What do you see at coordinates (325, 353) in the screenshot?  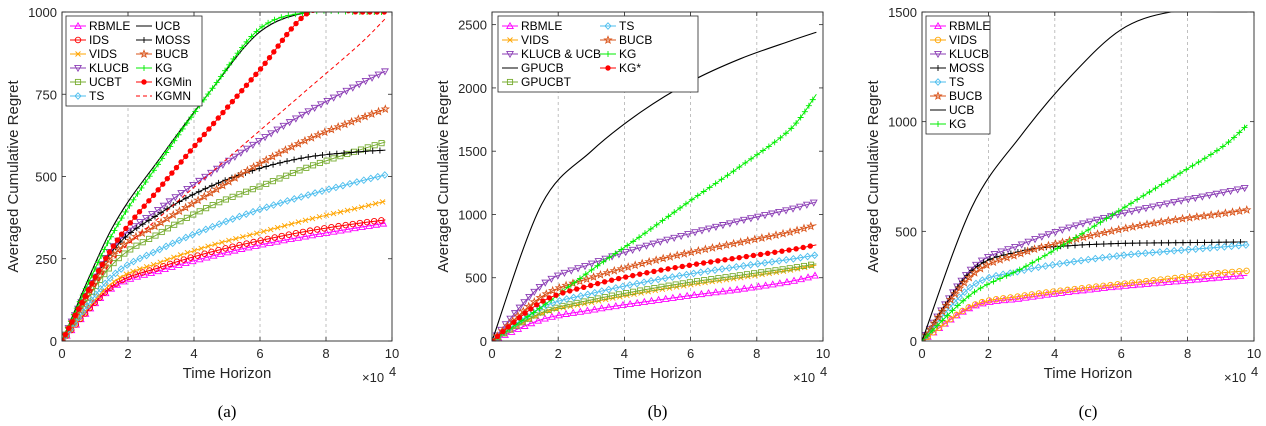 I see `x-tick-label: 8` at bounding box center [325, 353].